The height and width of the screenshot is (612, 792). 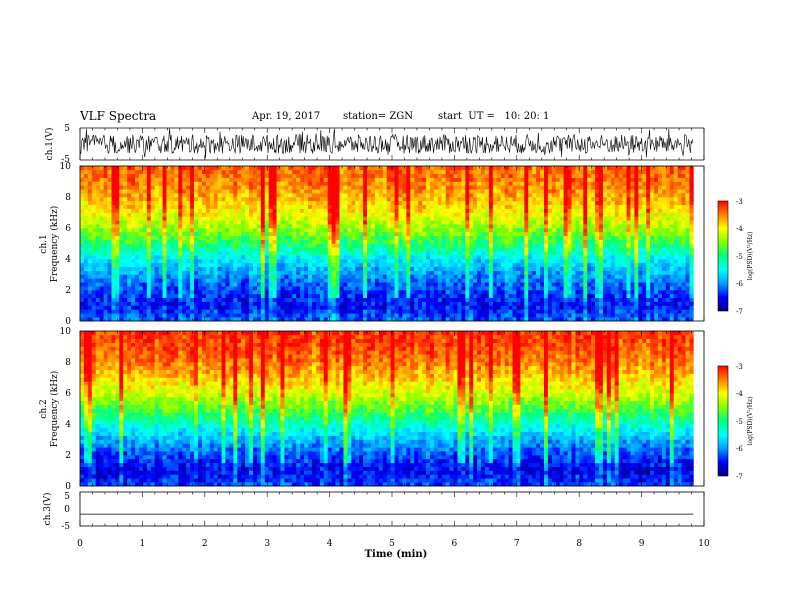 What do you see at coordinates (67, 129) in the screenshot?
I see `ch1-ytick-top: 5` at bounding box center [67, 129].